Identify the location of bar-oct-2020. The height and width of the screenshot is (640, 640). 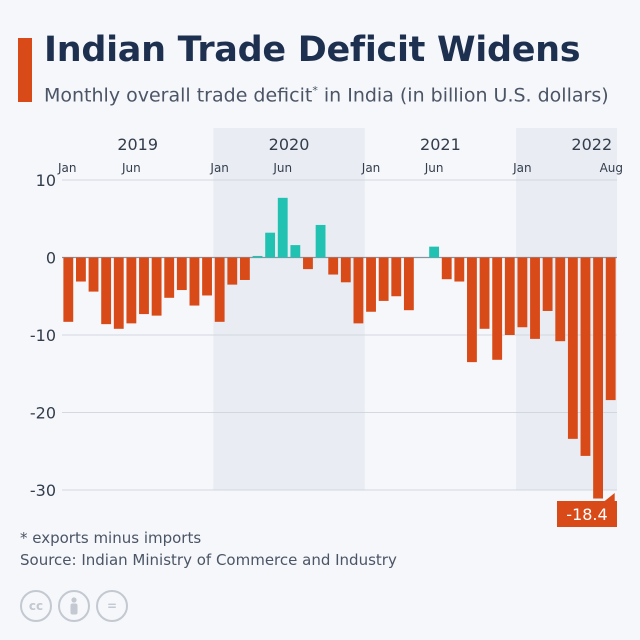
(333, 266).